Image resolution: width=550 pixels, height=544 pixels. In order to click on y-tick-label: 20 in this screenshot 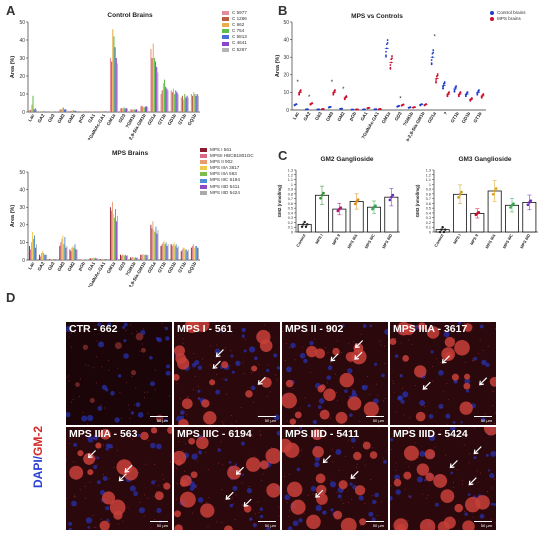, I will do `click(22, 226)`.